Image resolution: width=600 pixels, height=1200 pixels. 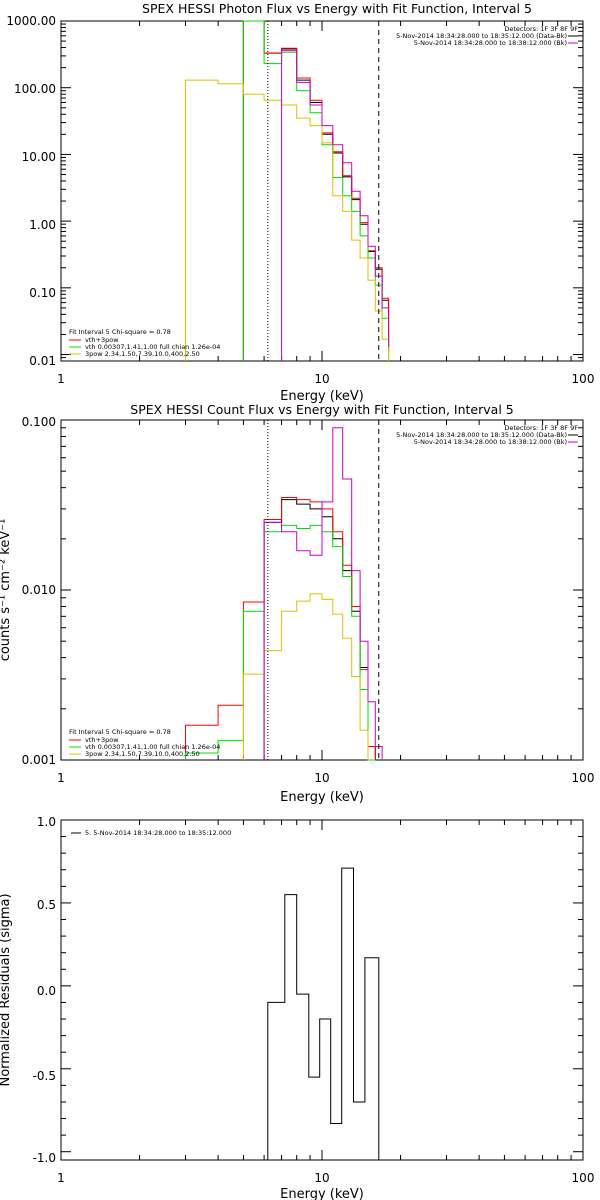 I want to click on y-tick-label: 0.10, so click(x=42, y=293).